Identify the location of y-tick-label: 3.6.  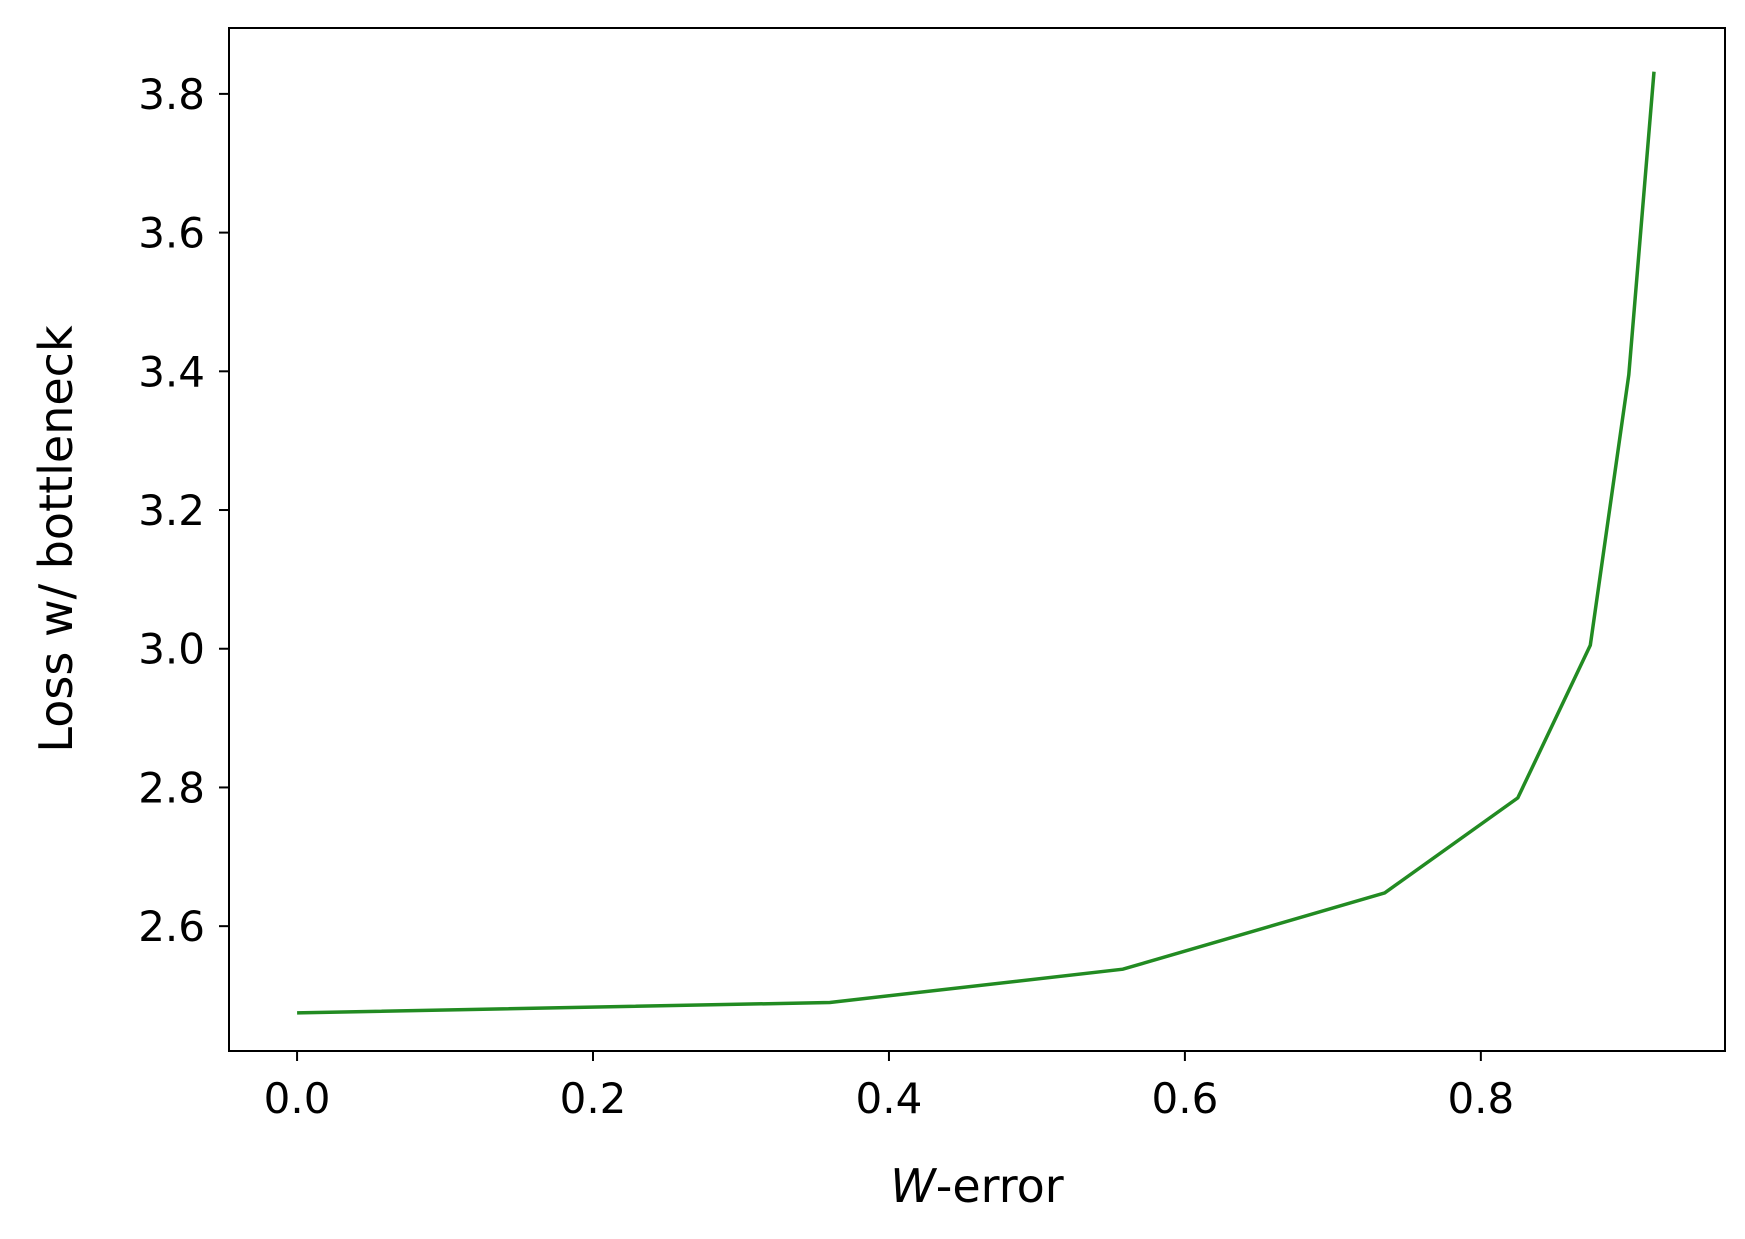
(171, 233).